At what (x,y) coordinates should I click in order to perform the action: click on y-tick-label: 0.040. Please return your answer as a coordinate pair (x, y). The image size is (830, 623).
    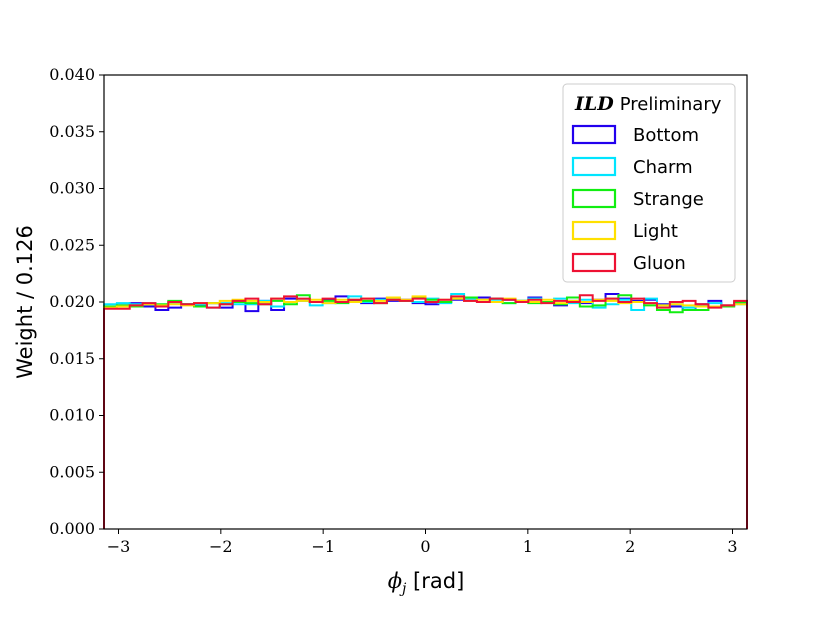
    Looking at the image, I should click on (72, 74).